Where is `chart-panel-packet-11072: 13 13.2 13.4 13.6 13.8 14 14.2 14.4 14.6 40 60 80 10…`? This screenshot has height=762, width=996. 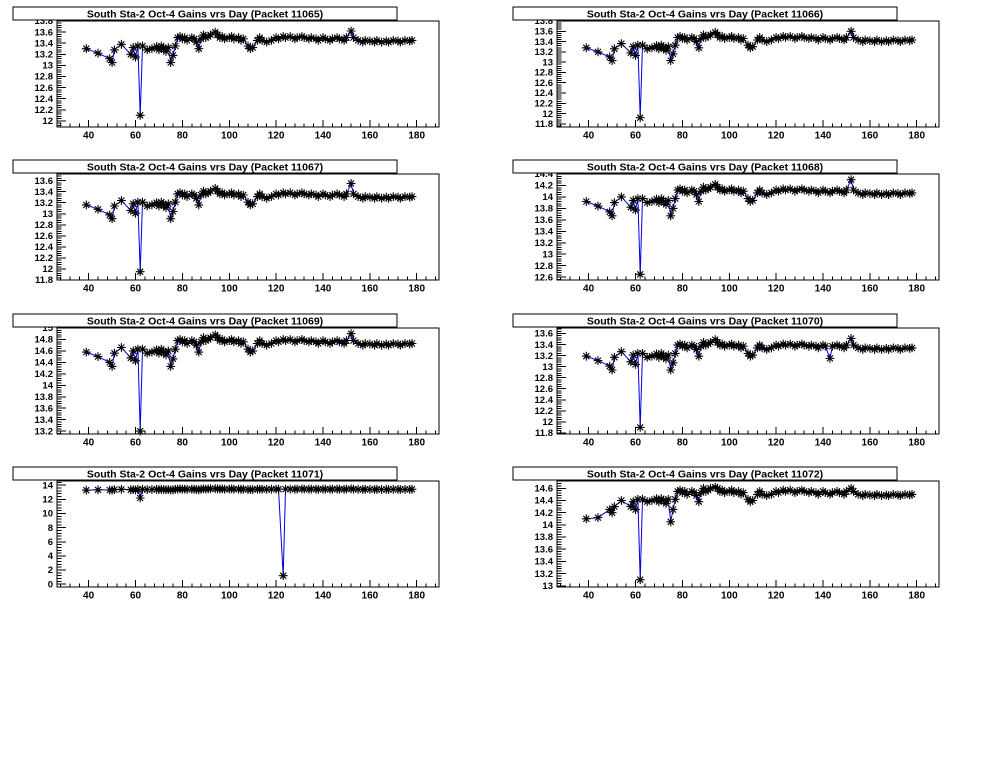 chart-panel-packet-11072: 13 13.2 13.4 13.6 13.8 14 14.2 14.4 14.6 40 60 80 10… is located at coordinates (748, 536).